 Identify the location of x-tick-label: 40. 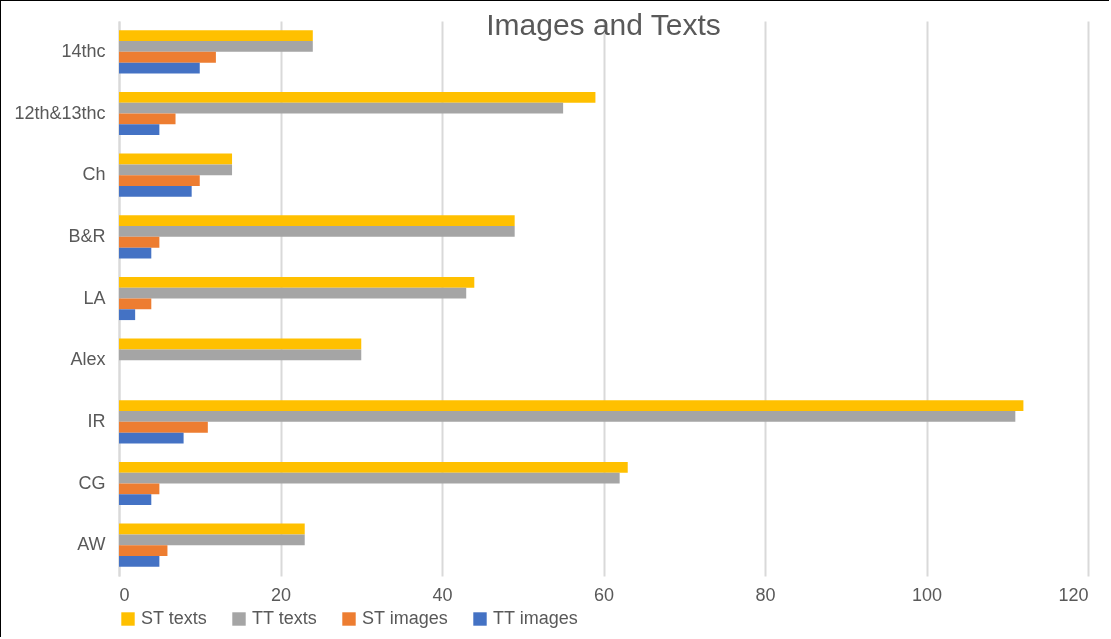
(442, 594).